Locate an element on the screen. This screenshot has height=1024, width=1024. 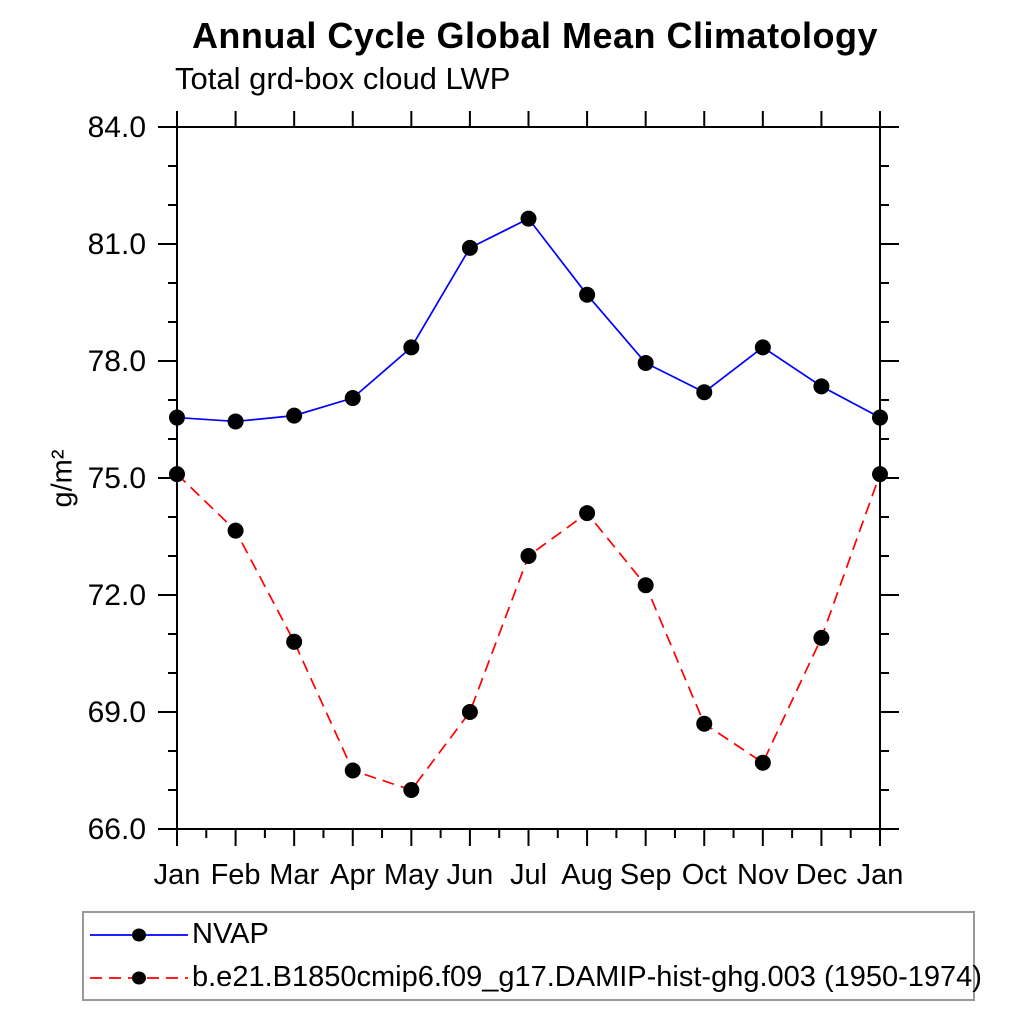
y-tick-label: 66.0 is located at coordinates (117, 829).